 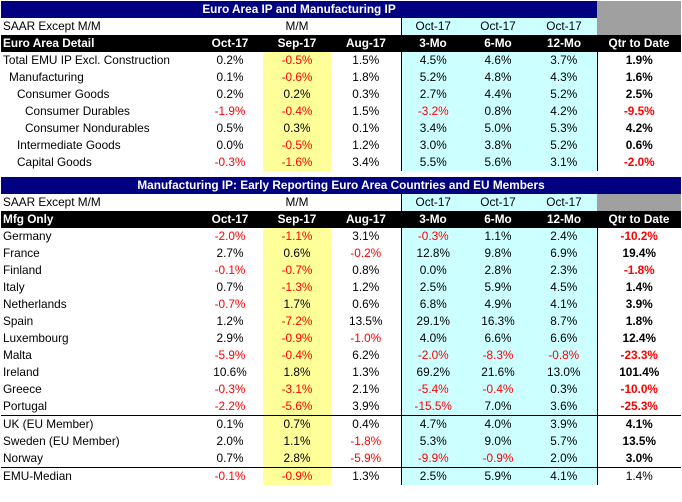 I want to click on value-cell: 8.7%, so click(x=564, y=321).